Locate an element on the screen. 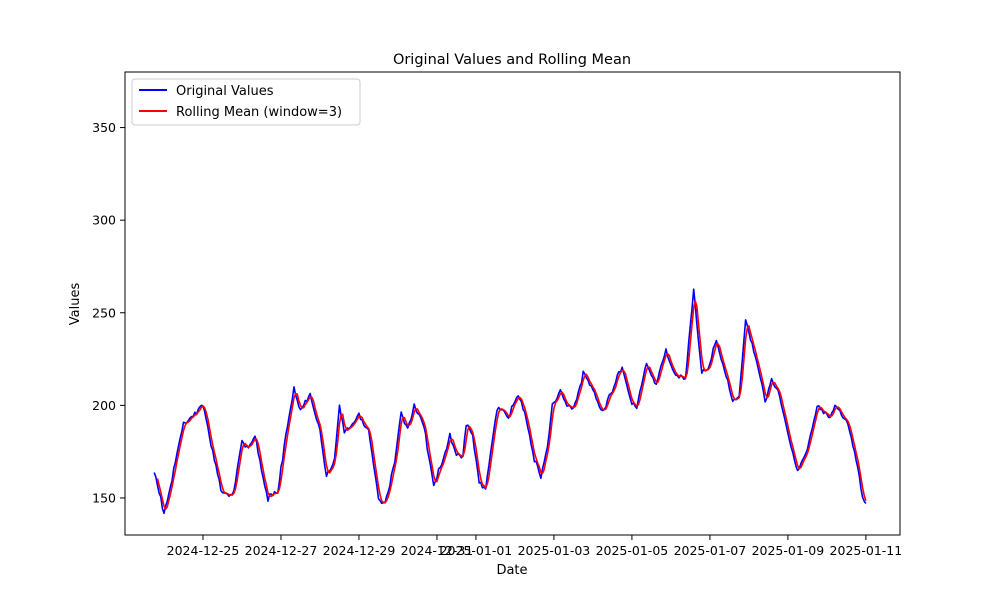  x-tick-label: 2024-12-29 is located at coordinates (359, 550).